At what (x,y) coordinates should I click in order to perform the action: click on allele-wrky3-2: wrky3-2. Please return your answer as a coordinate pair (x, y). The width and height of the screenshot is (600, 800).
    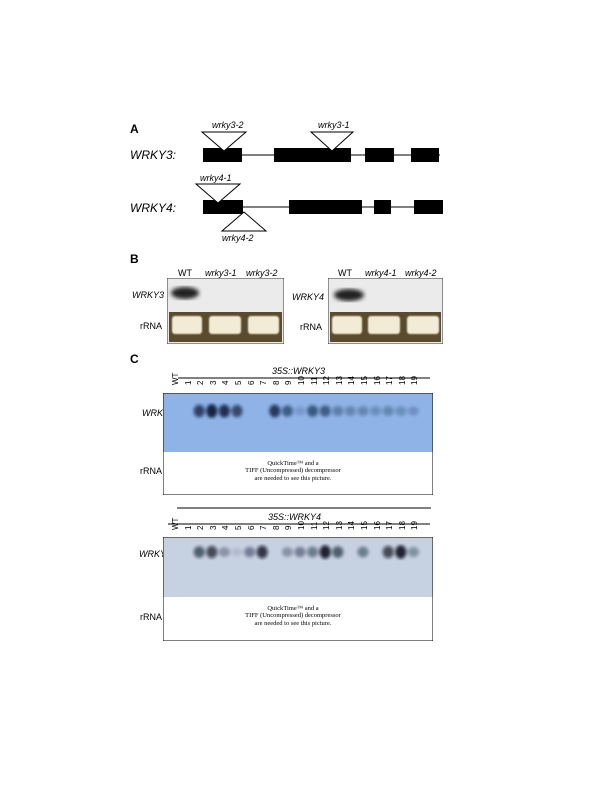
    Looking at the image, I should click on (228, 125).